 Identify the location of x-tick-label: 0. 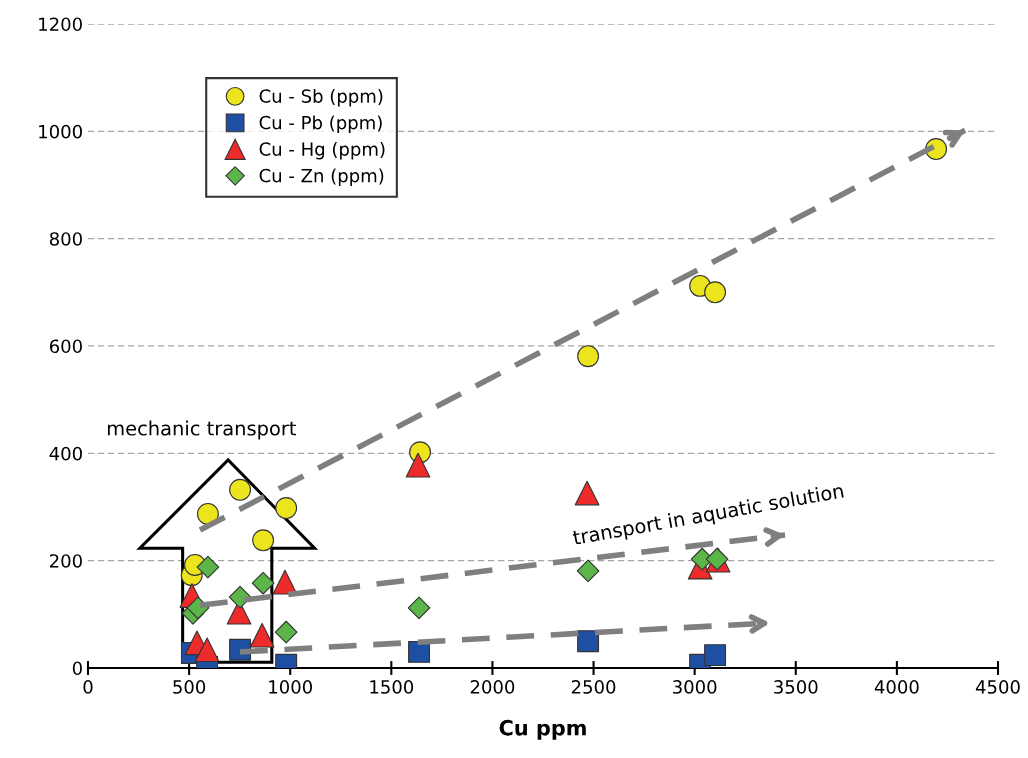
(88, 687).